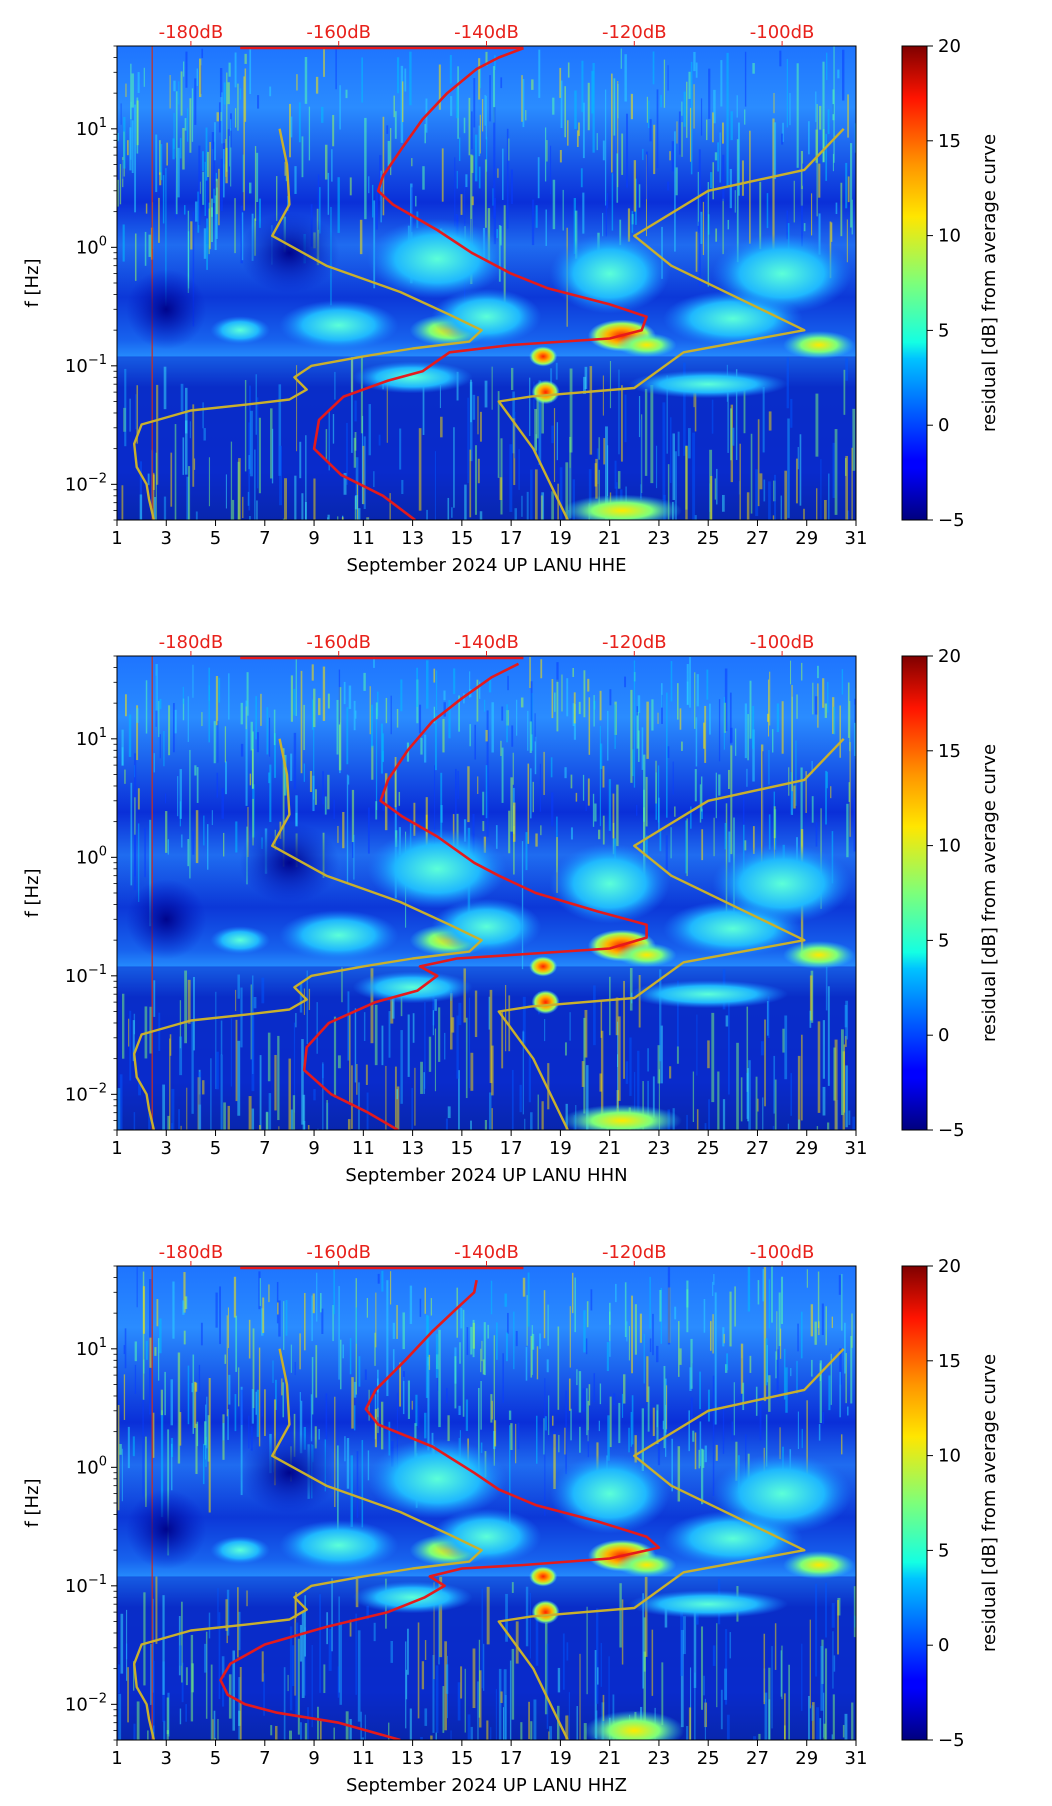 This screenshot has height=1806, width=1052. Describe the element at coordinates (757, 1148) in the screenshot. I see `x-tick-label: 27` at that location.